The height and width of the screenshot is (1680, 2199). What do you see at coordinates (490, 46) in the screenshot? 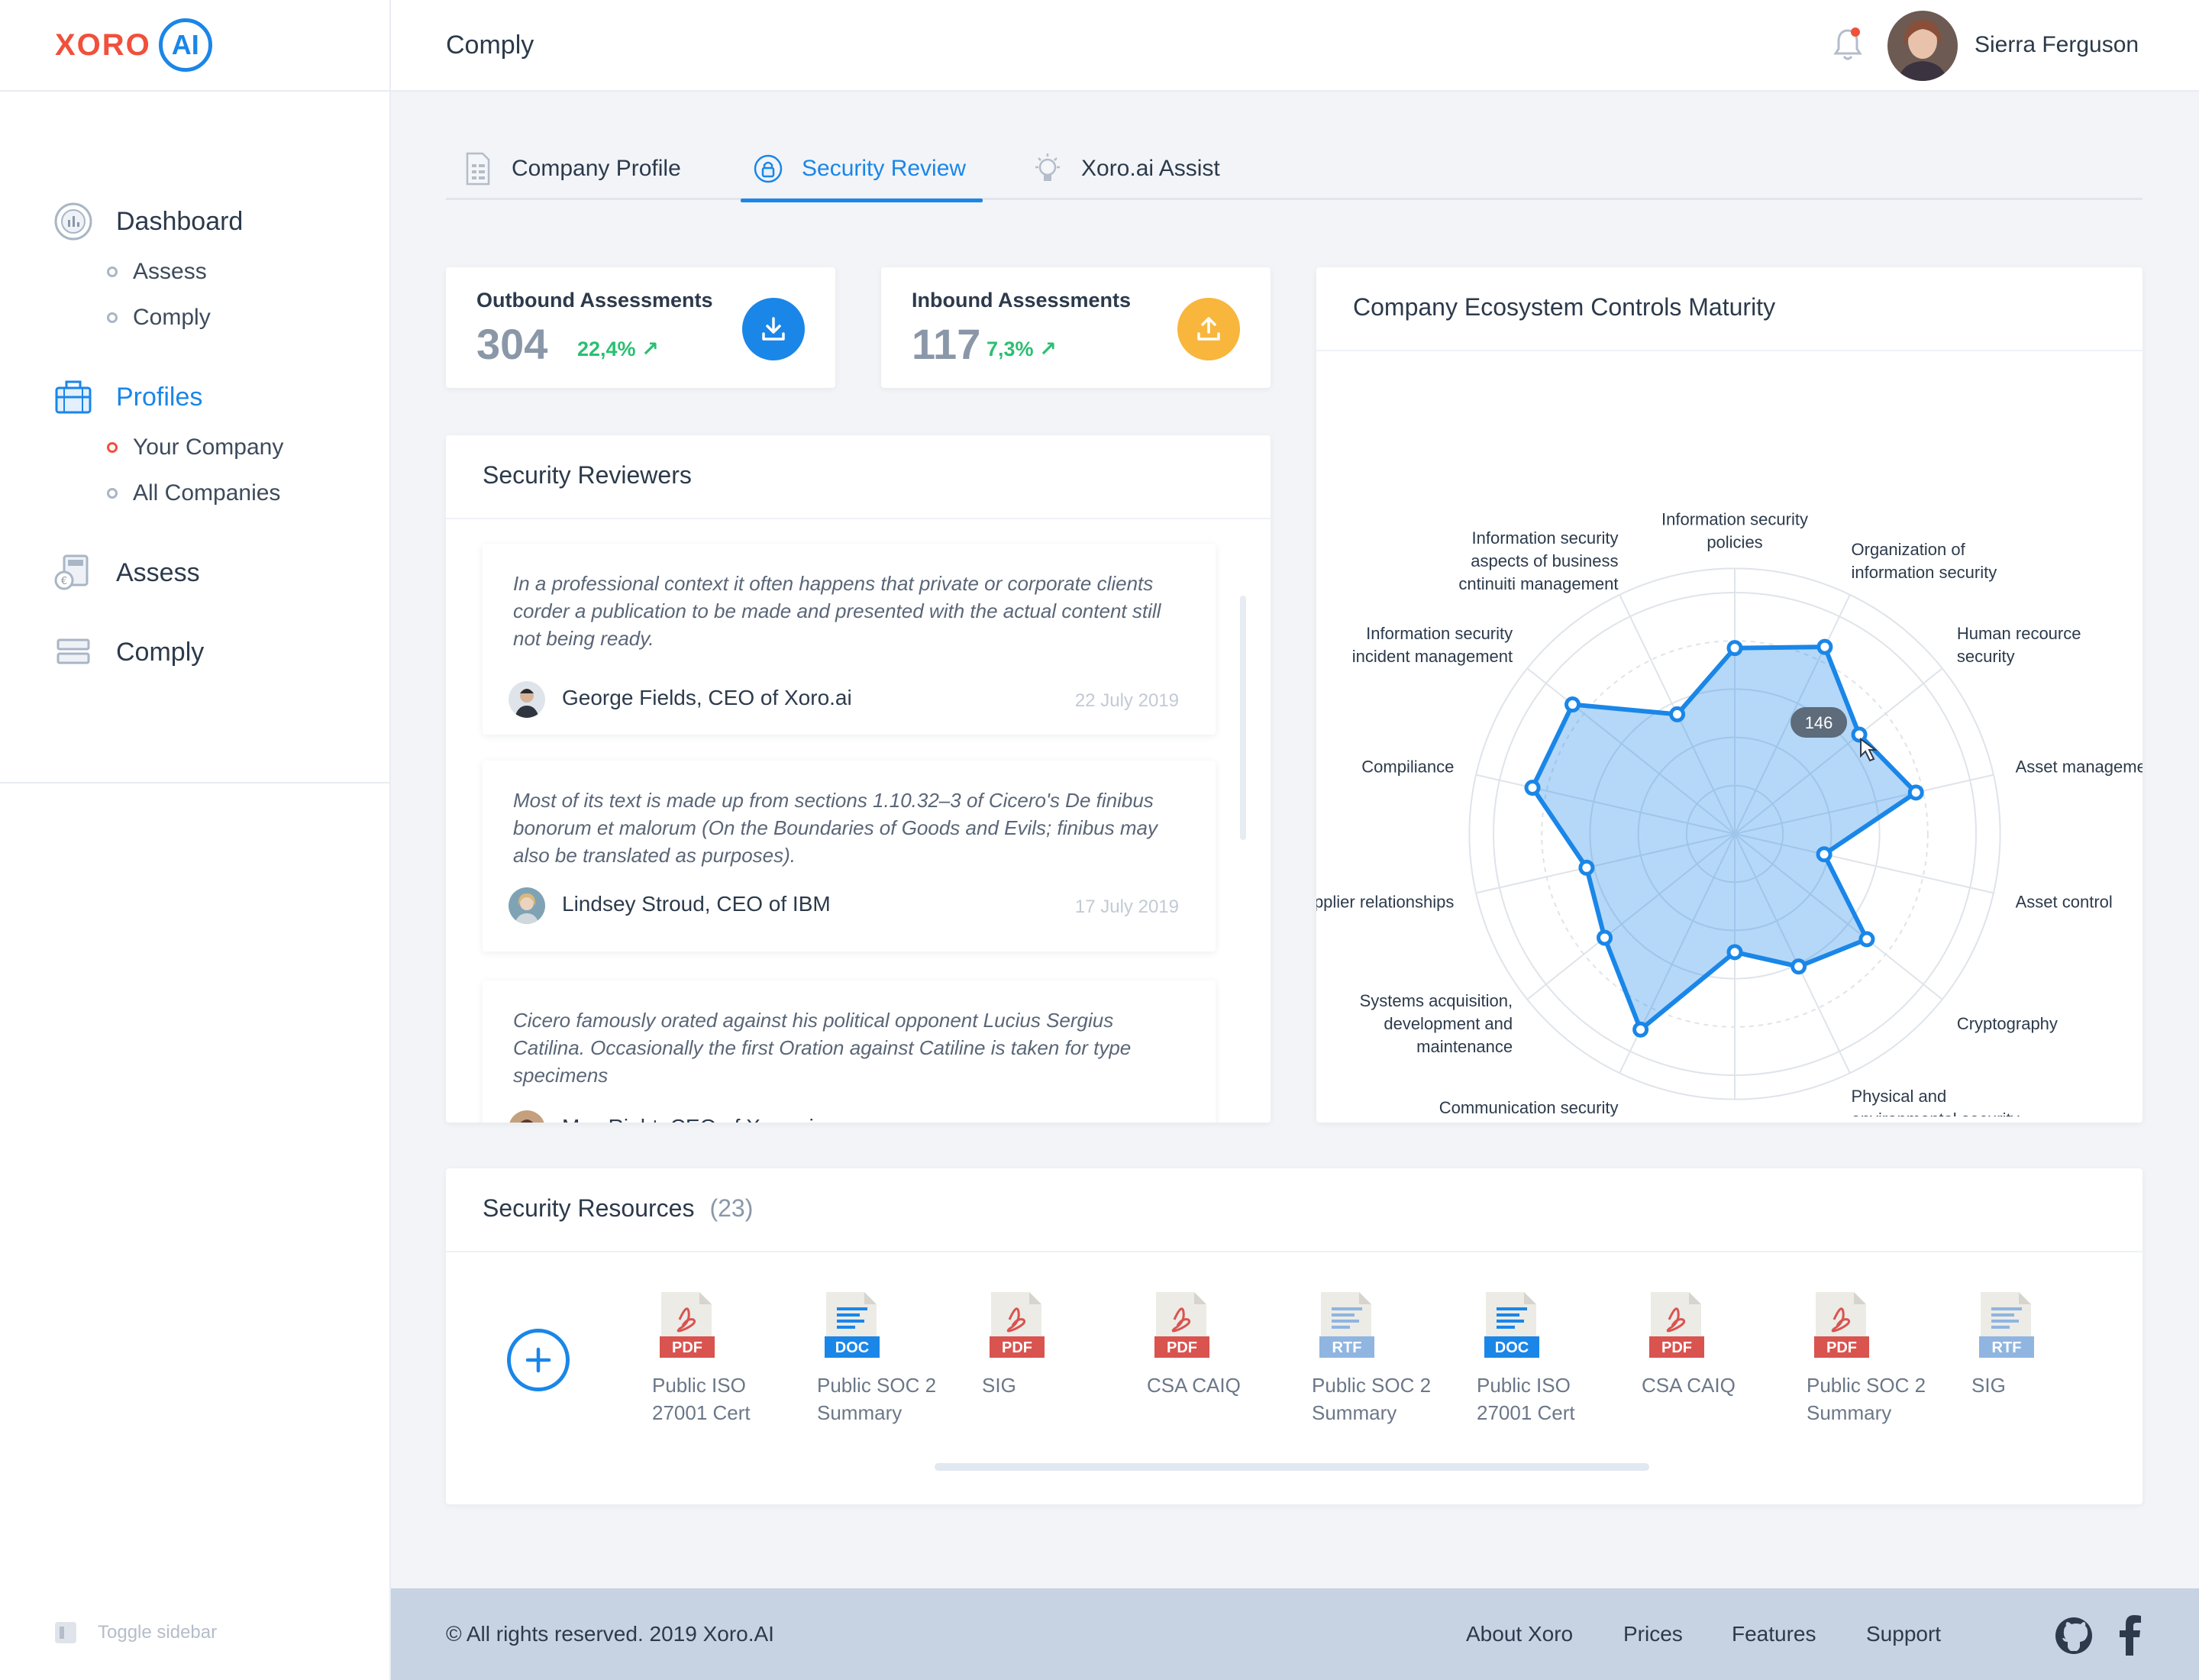
I see `page-title: Comply` at bounding box center [490, 46].